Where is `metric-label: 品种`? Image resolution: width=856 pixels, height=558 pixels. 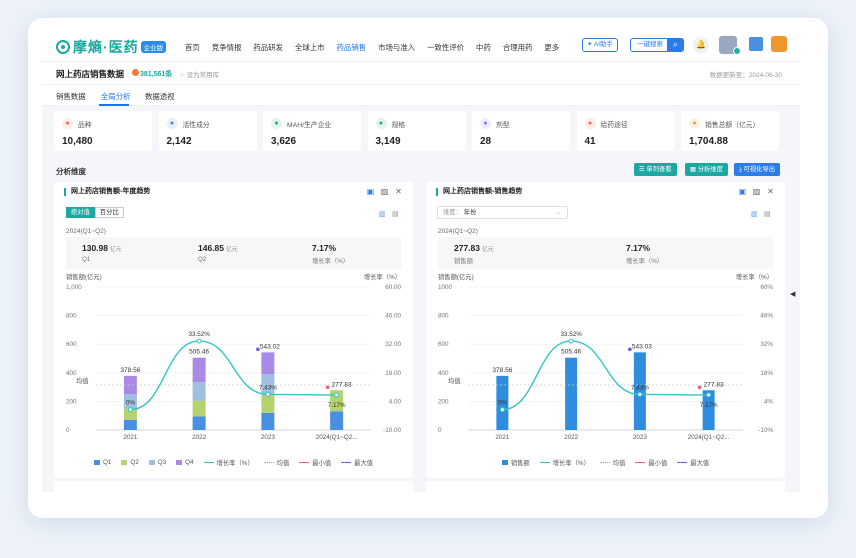 metric-label: 品种 is located at coordinates (85, 125).